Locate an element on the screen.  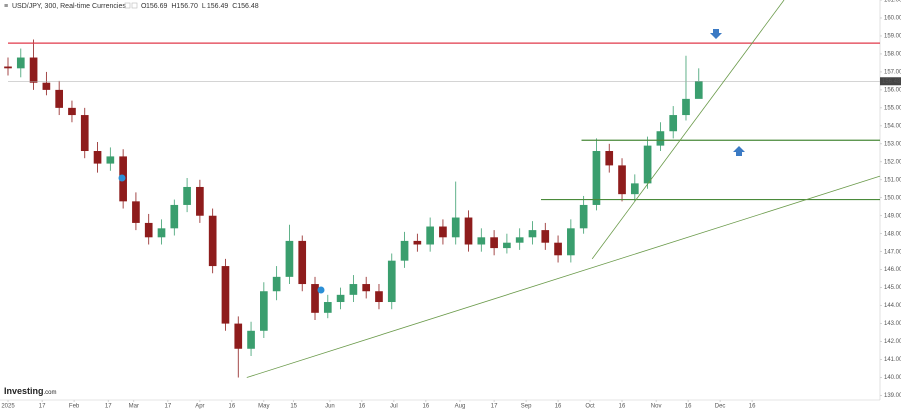
x-tick-label: 2025 is located at coordinates (8, 407).